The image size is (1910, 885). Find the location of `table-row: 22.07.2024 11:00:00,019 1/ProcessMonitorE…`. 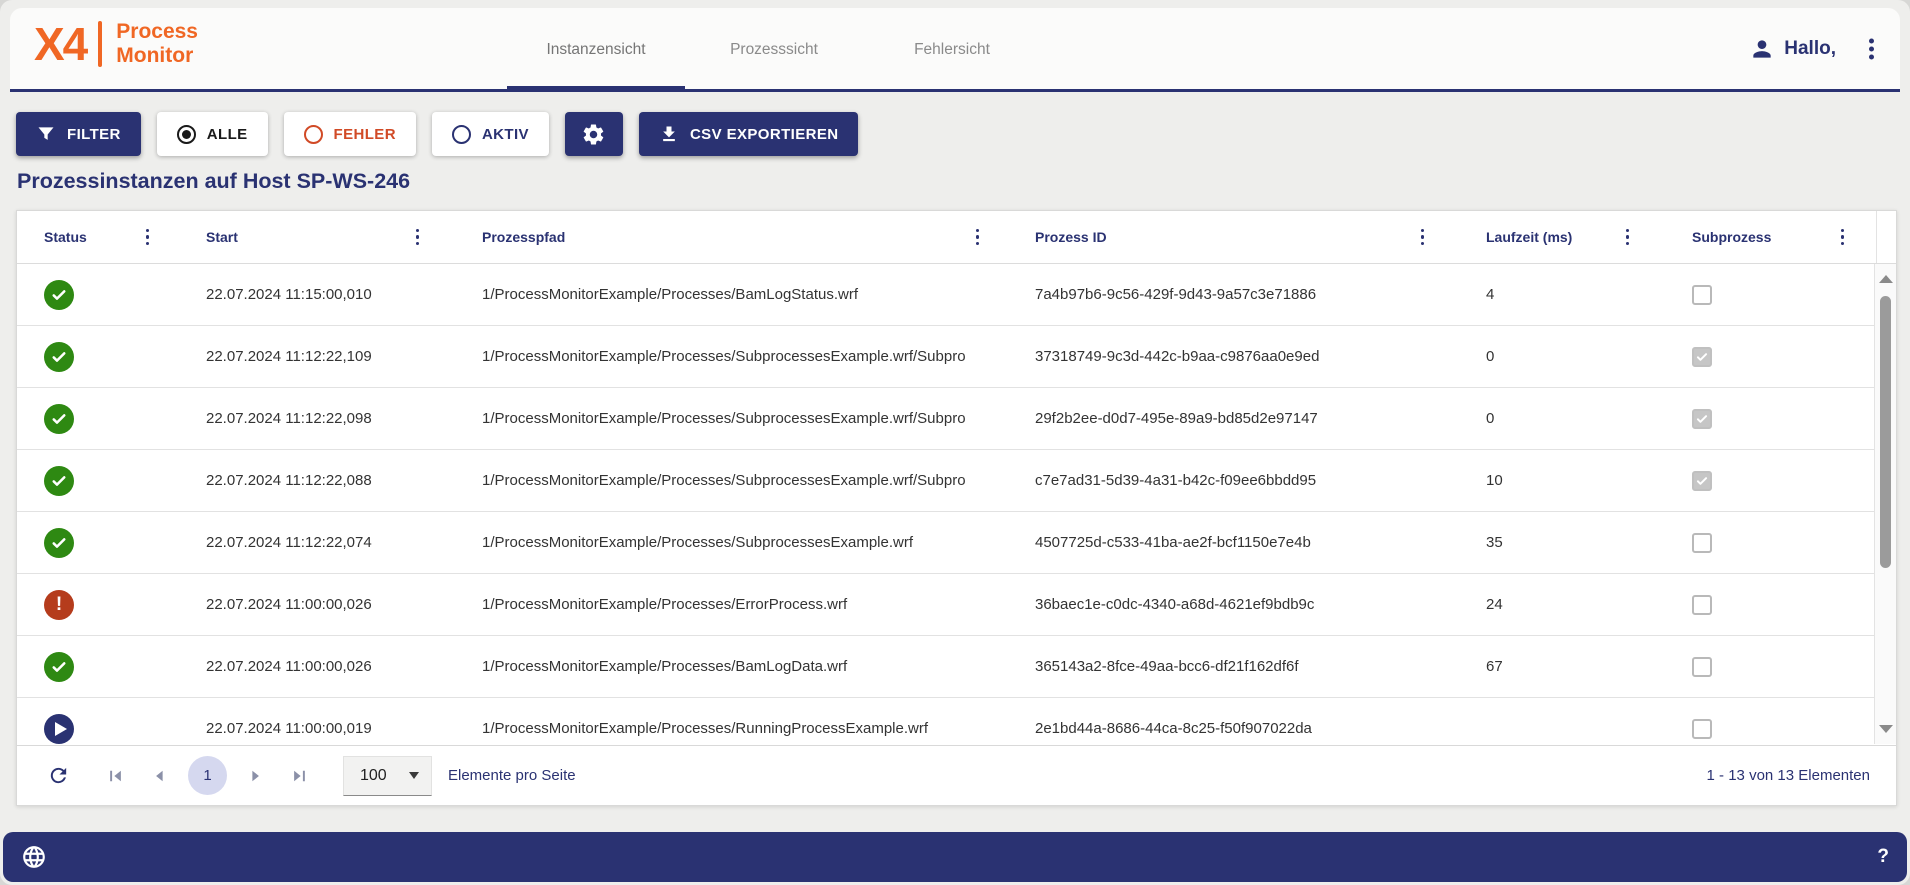

table-row: 22.07.2024 11:00:00,019 1/ProcessMonitorE… is located at coordinates (945, 720).